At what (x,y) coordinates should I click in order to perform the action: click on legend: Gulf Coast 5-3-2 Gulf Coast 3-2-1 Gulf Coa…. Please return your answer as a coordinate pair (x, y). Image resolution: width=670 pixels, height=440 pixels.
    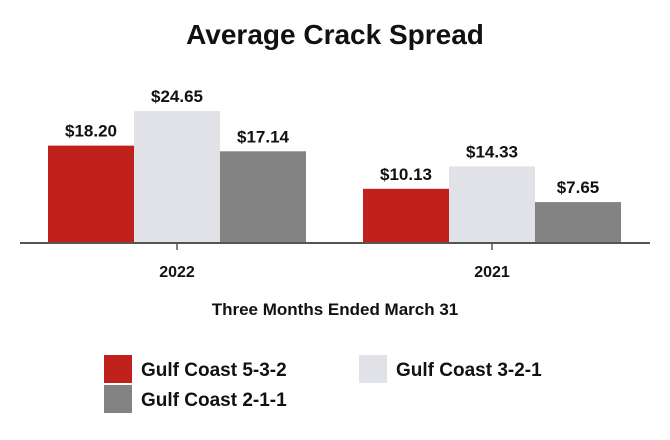
    Looking at the image, I should click on (323, 384).